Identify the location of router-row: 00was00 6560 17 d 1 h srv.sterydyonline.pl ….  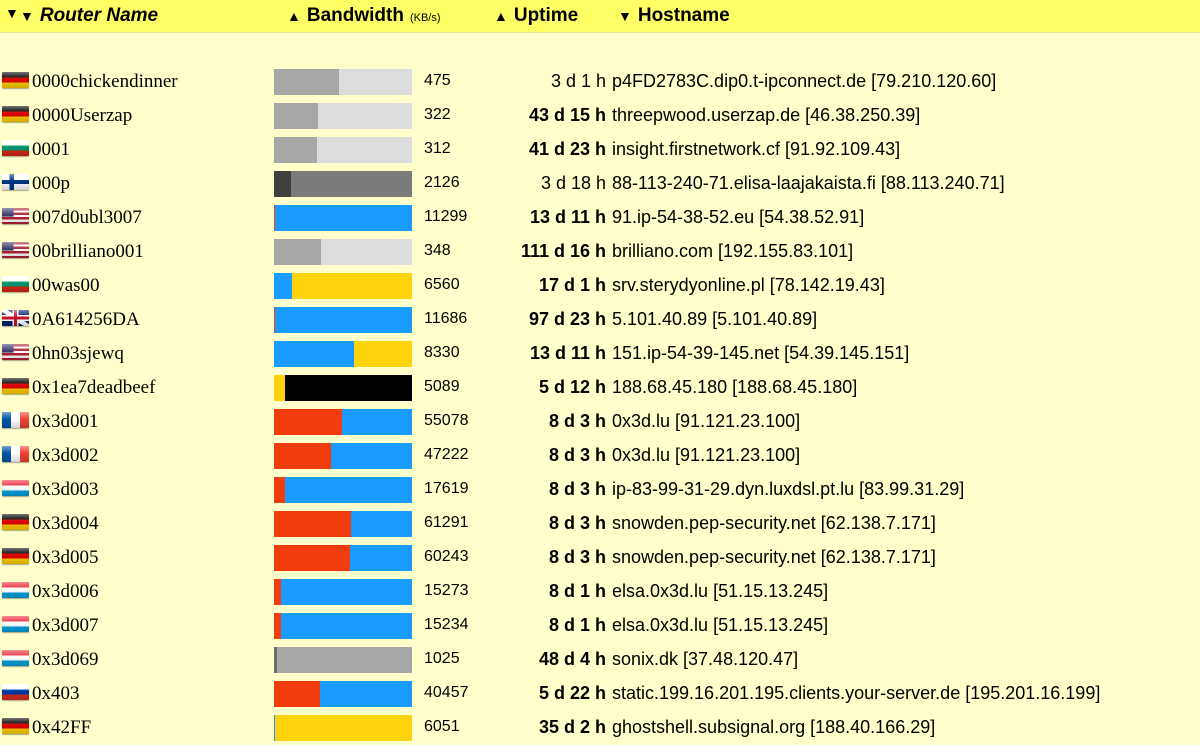
(600, 286).